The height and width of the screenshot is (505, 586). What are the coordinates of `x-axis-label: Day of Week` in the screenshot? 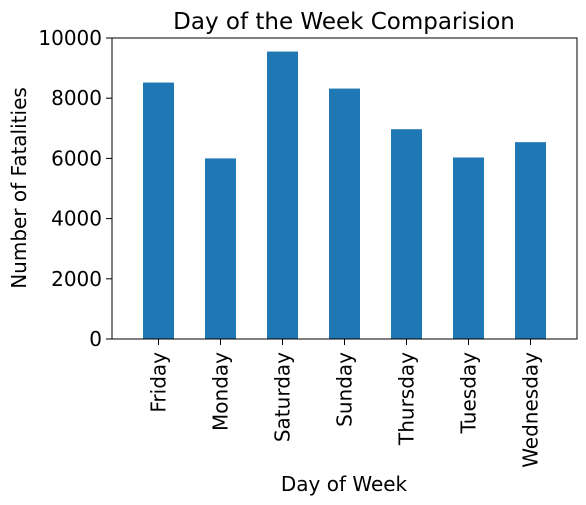 It's located at (344, 484).